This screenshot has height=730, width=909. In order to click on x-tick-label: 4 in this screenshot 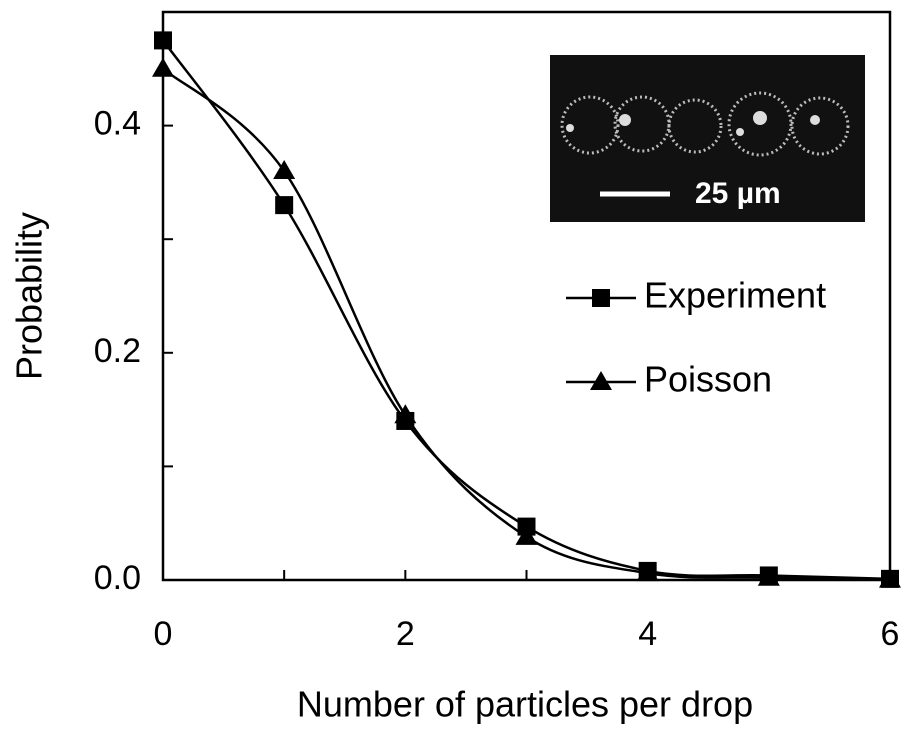, I will do `click(647, 634)`.